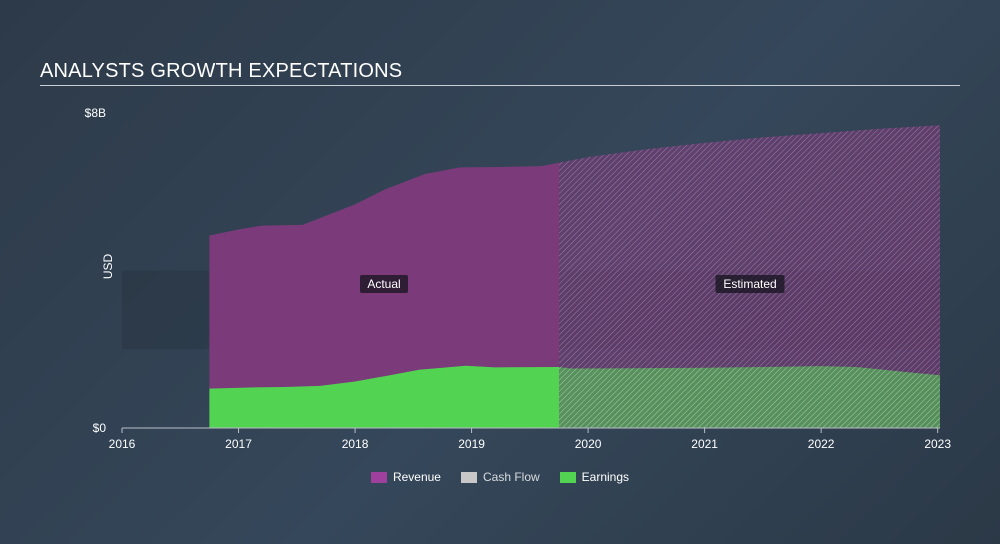  Describe the element at coordinates (605, 477) in the screenshot. I see `legend-label-earnings: Earnings` at that location.